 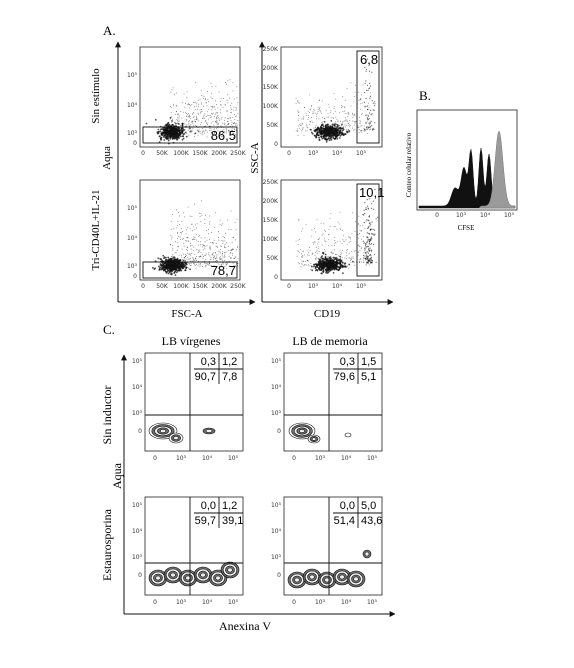 What do you see at coordinates (368, 506) in the screenshot?
I see `q-c4-ur: 5,0` at bounding box center [368, 506].